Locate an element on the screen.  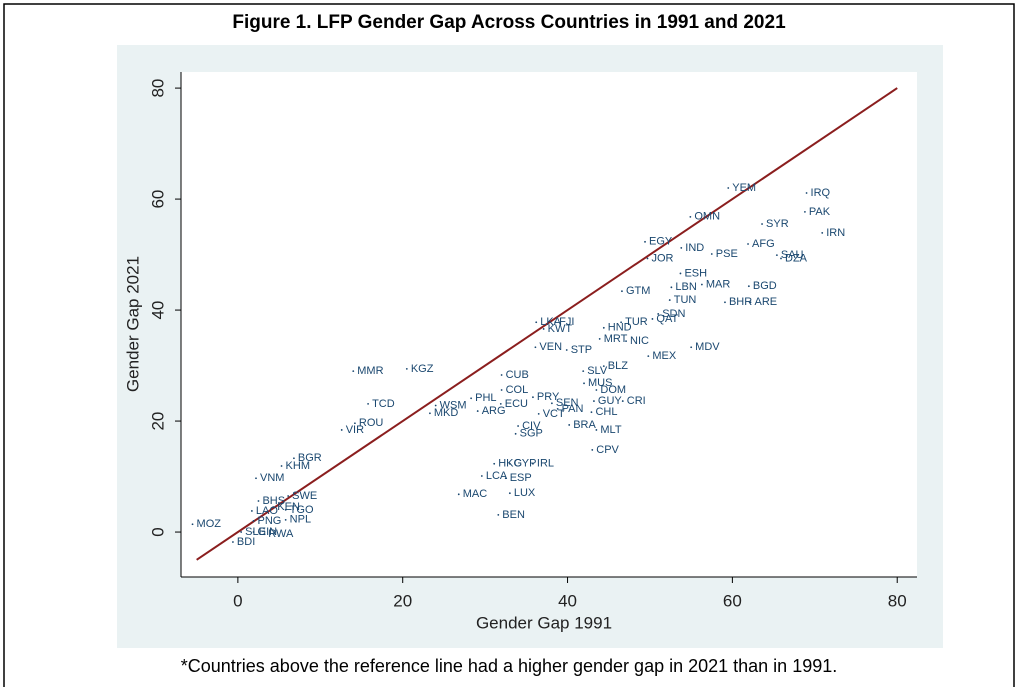
point-label: PAN is located at coordinates (573, 409).